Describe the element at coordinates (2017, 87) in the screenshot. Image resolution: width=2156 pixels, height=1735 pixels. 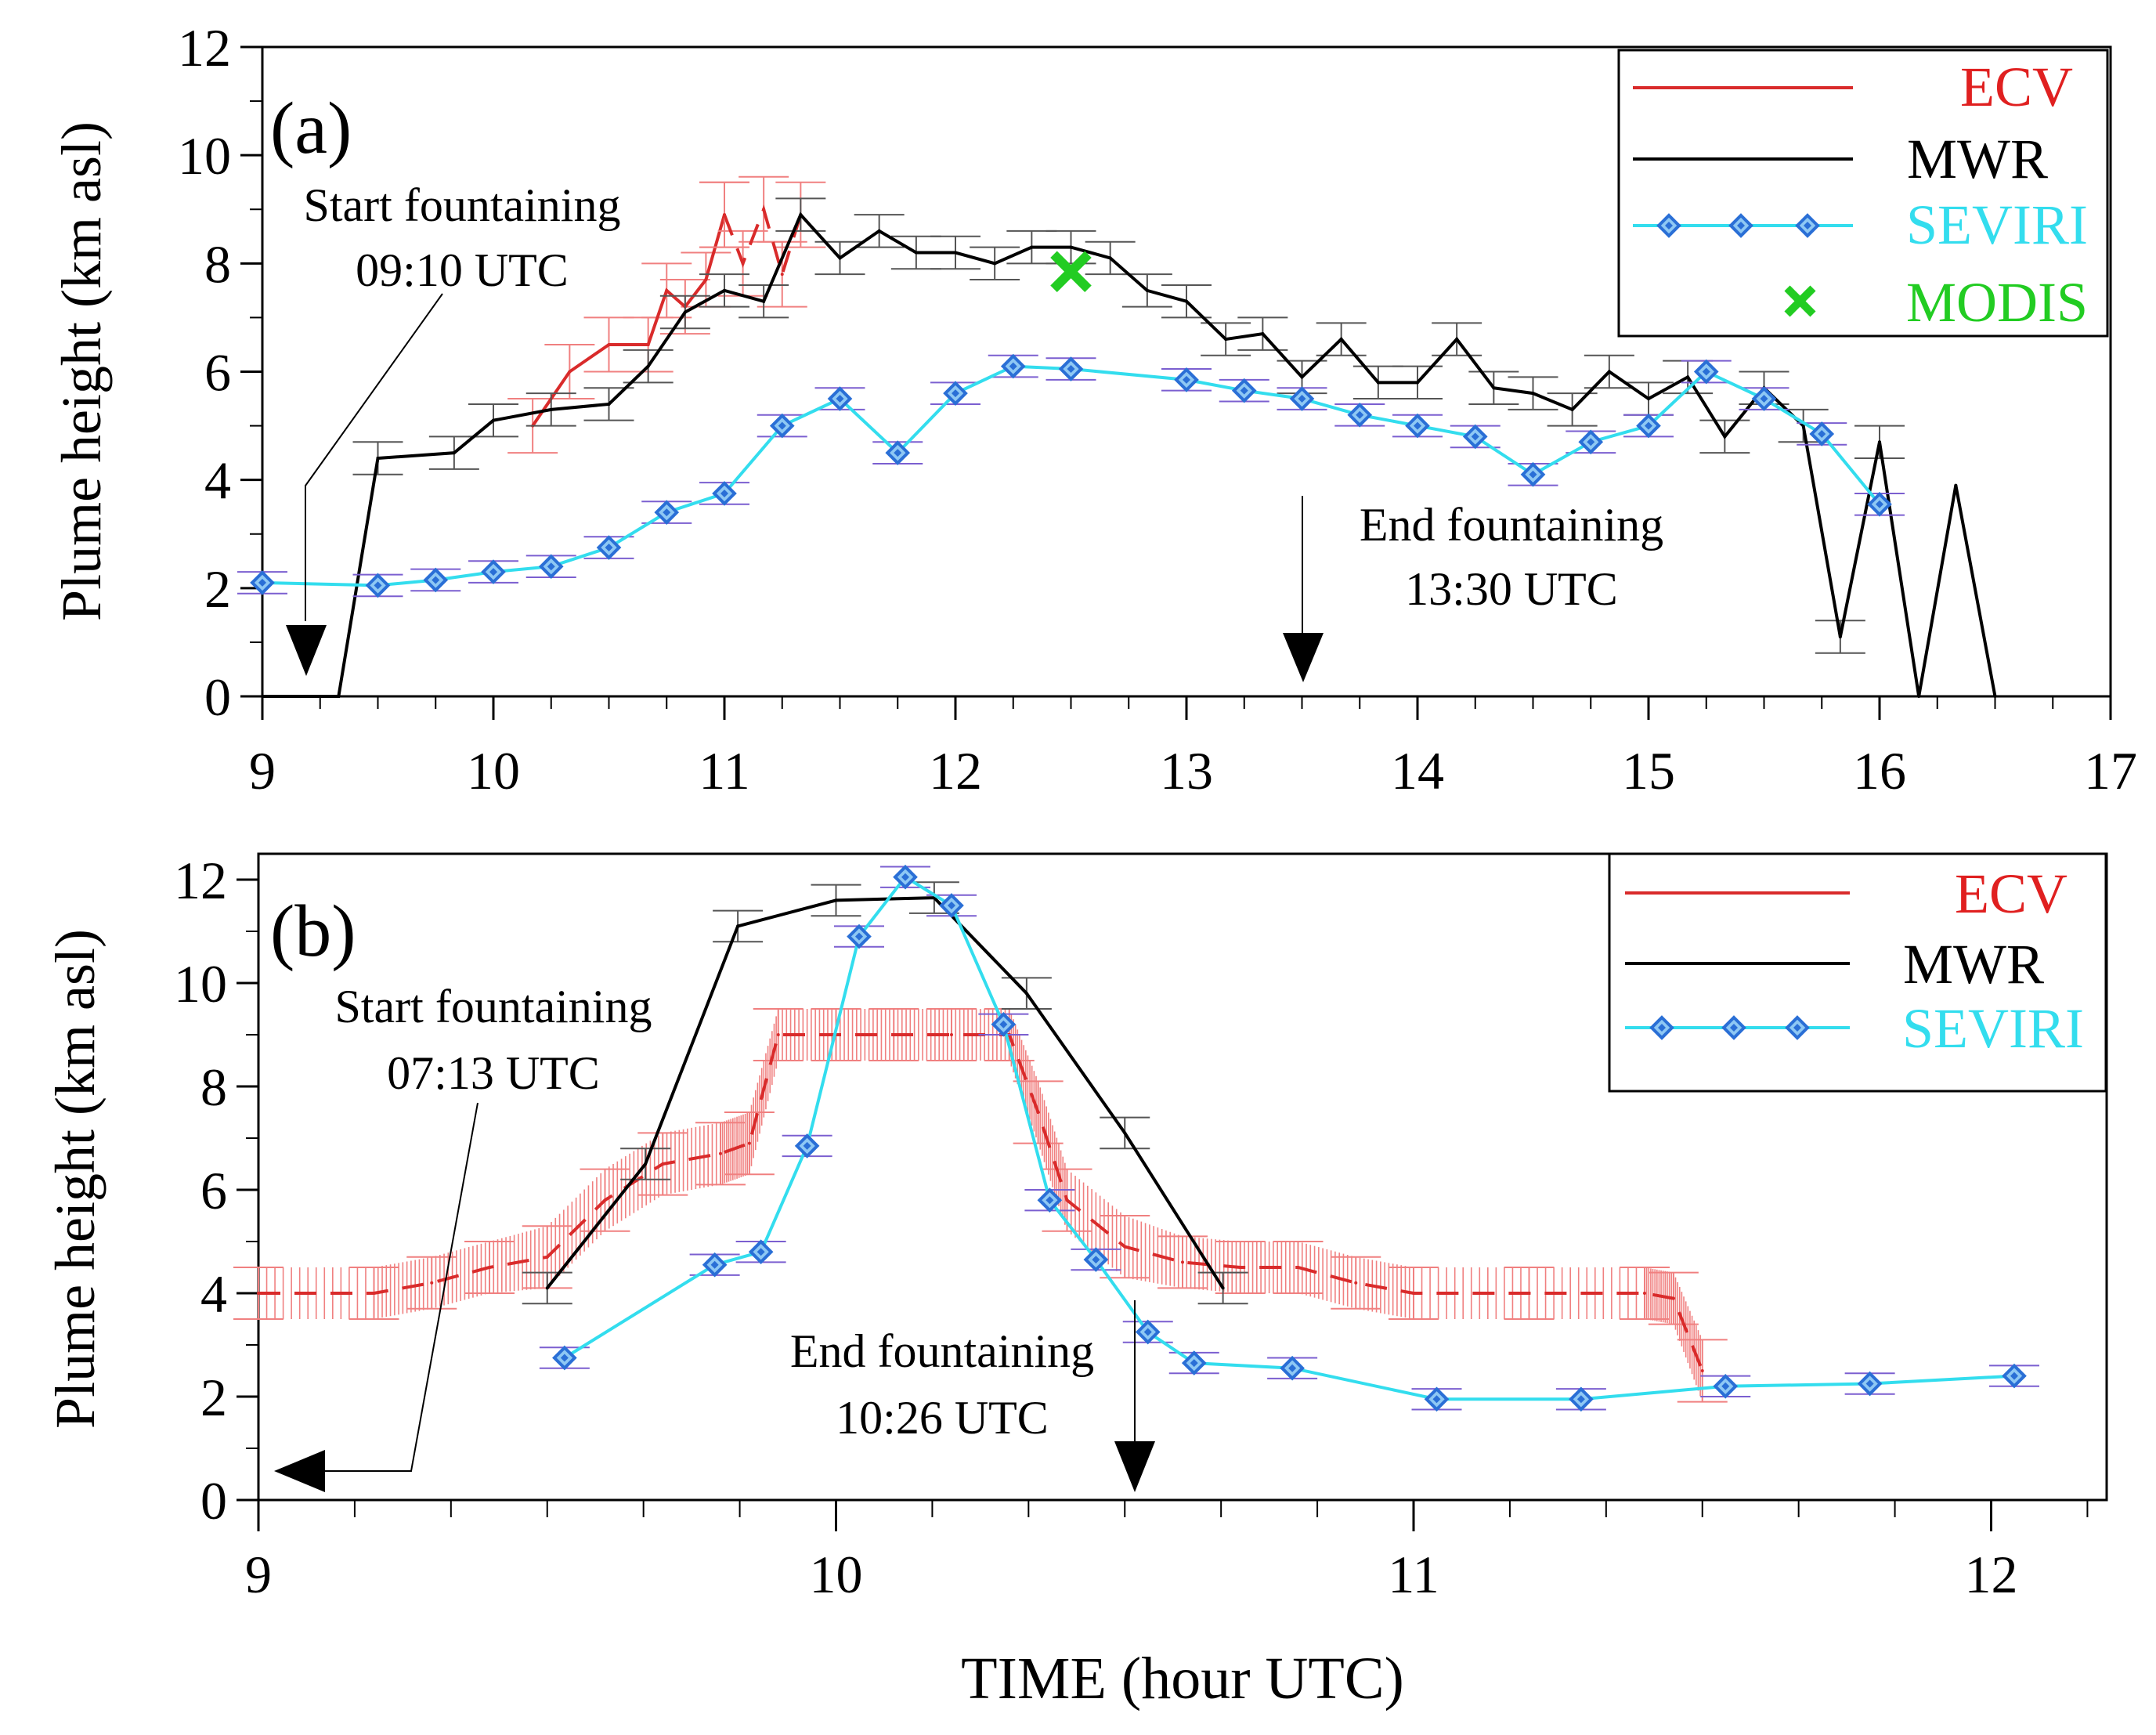
I see `legend-a-ecv-label: ECV` at that location.